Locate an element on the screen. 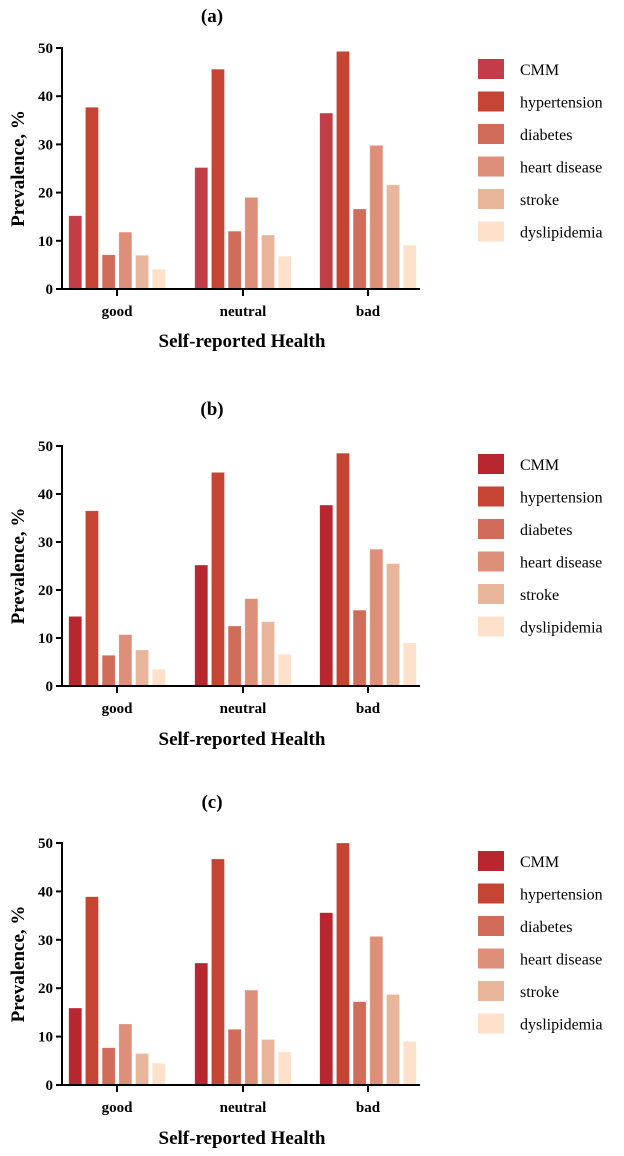  chart-title: (a) is located at coordinates (212, 16).